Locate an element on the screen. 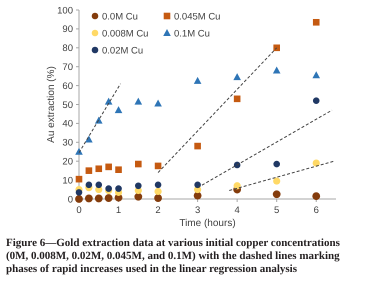 This screenshot has height=293, width=365. y-tick-label: 30 is located at coordinates (67, 143).